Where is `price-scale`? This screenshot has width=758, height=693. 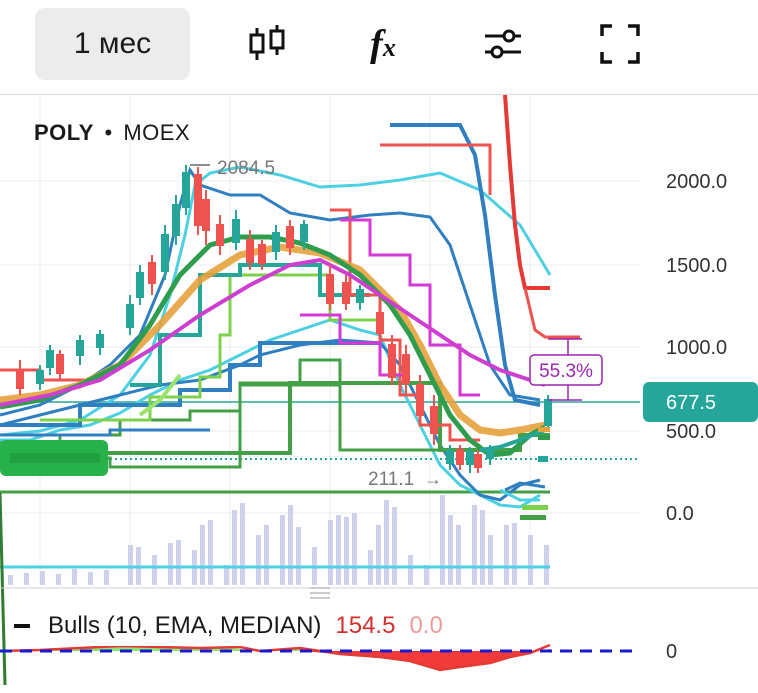
price-scale is located at coordinates (699, 340).